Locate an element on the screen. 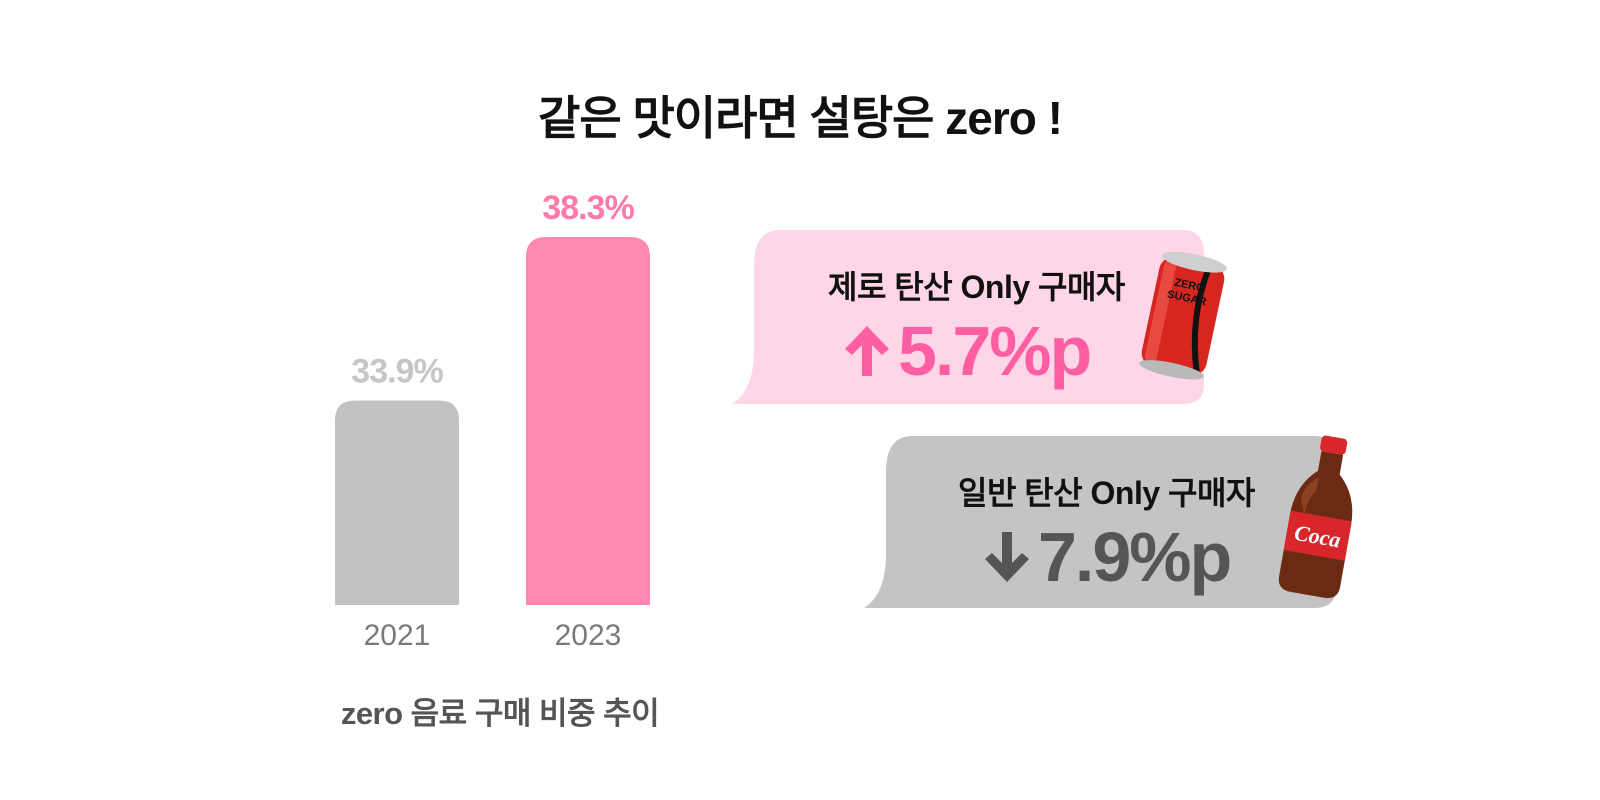 This screenshot has width=1600, height=800. arrow-up-icon is located at coordinates (867, 351).